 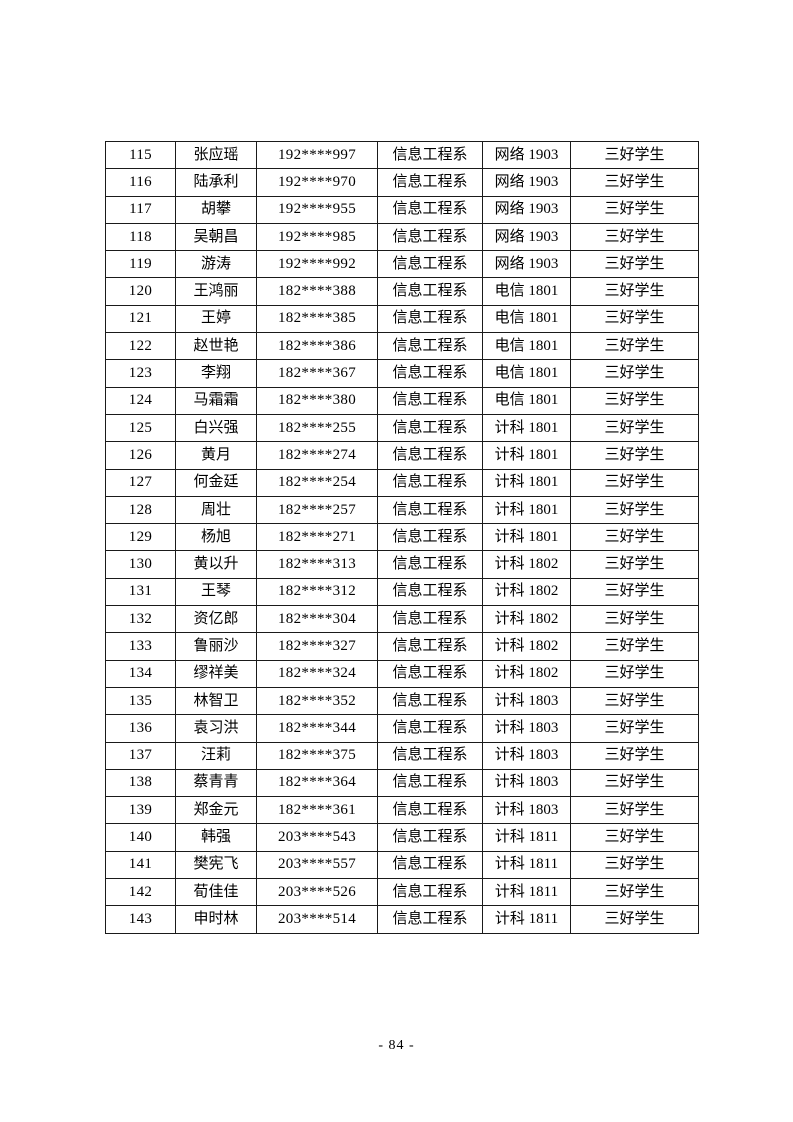 What do you see at coordinates (317, 537) in the screenshot?
I see `cell-student_id: 182****271` at bounding box center [317, 537].